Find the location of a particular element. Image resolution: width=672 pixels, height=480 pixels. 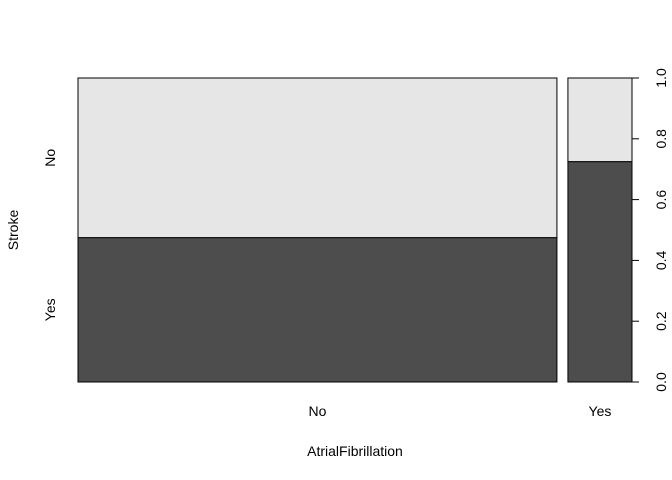

y-level-labels: Yes No is located at coordinates (50, 235).